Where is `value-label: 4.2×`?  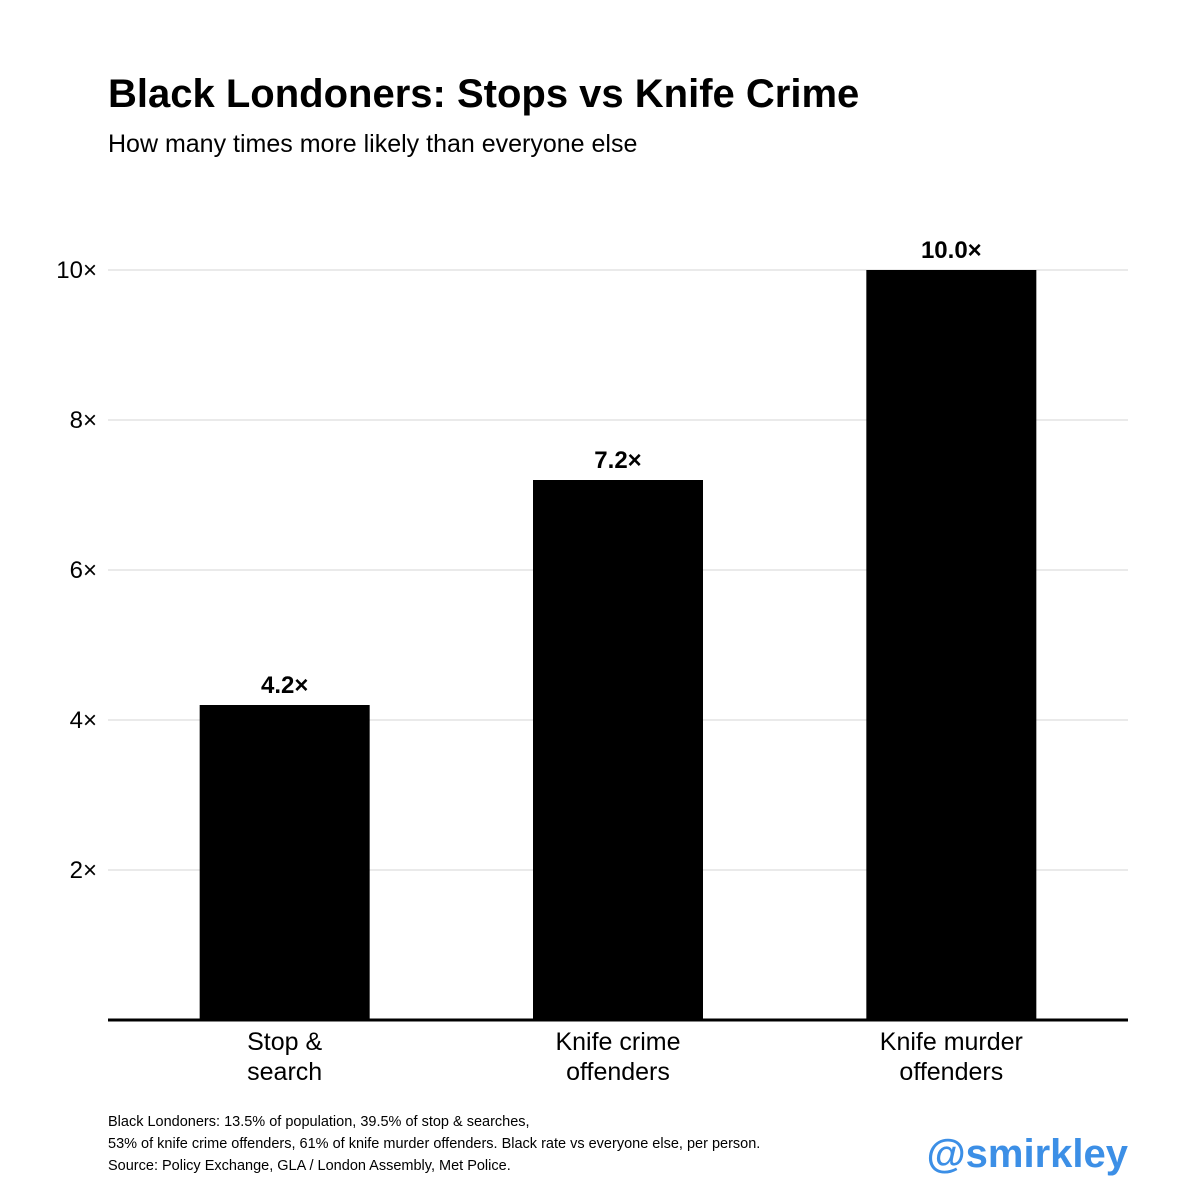
value-label: 4.2× is located at coordinates (284, 685).